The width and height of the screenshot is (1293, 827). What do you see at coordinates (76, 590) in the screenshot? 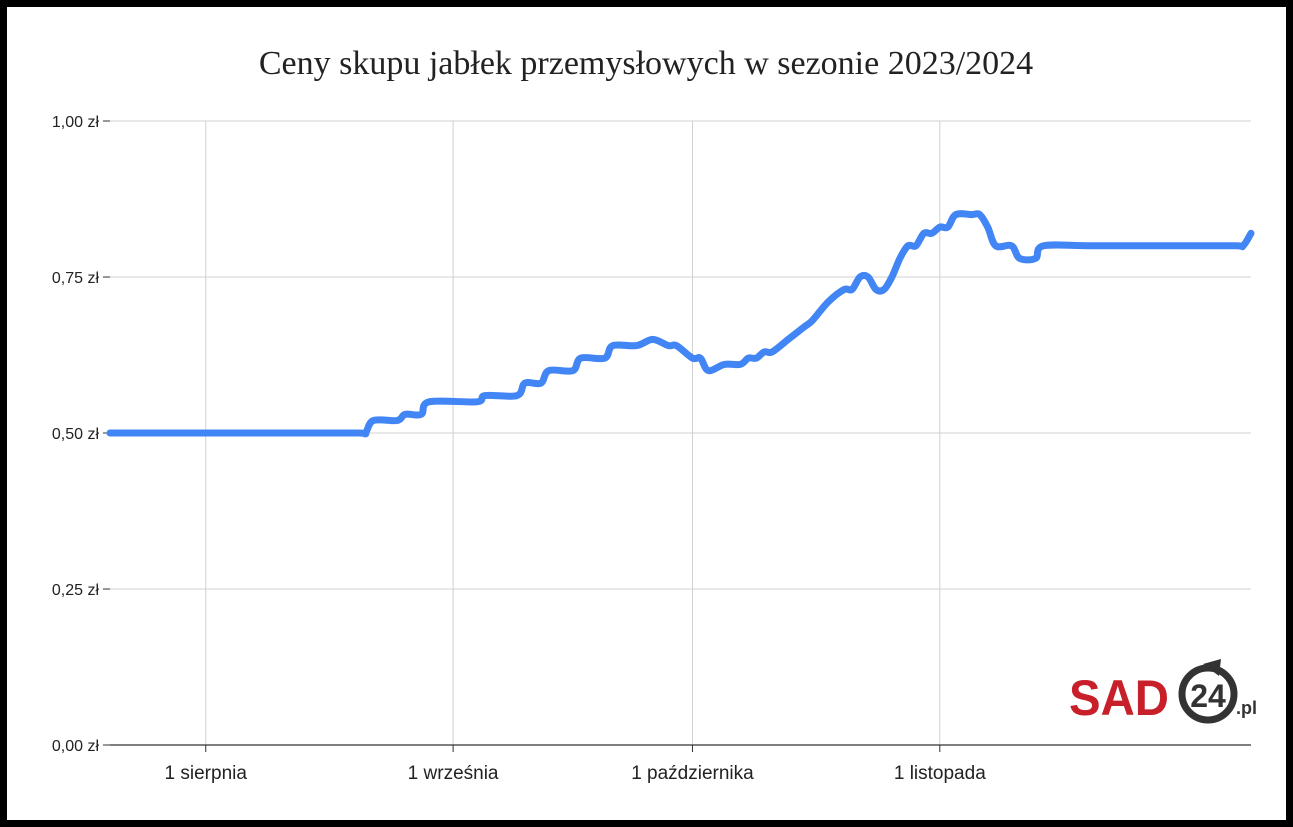
I see `y-tick-label: 0,25 zł` at bounding box center [76, 590].